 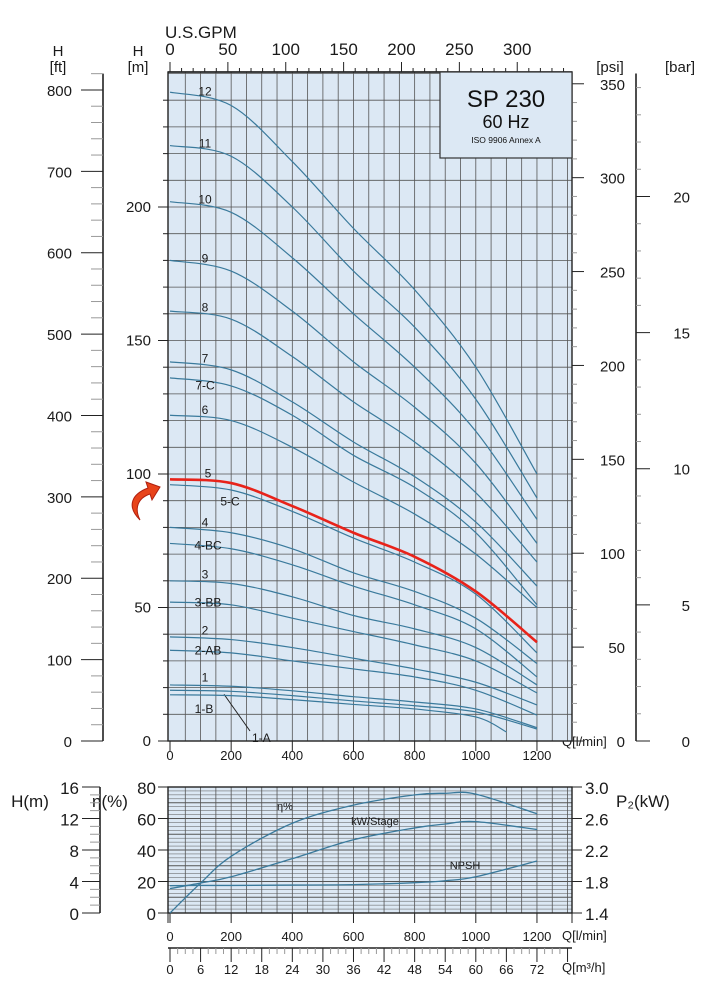 What do you see at coordinates (205, 258) in the screenshot?
I see `curve-label: 9` at bounding box center [205, 258].